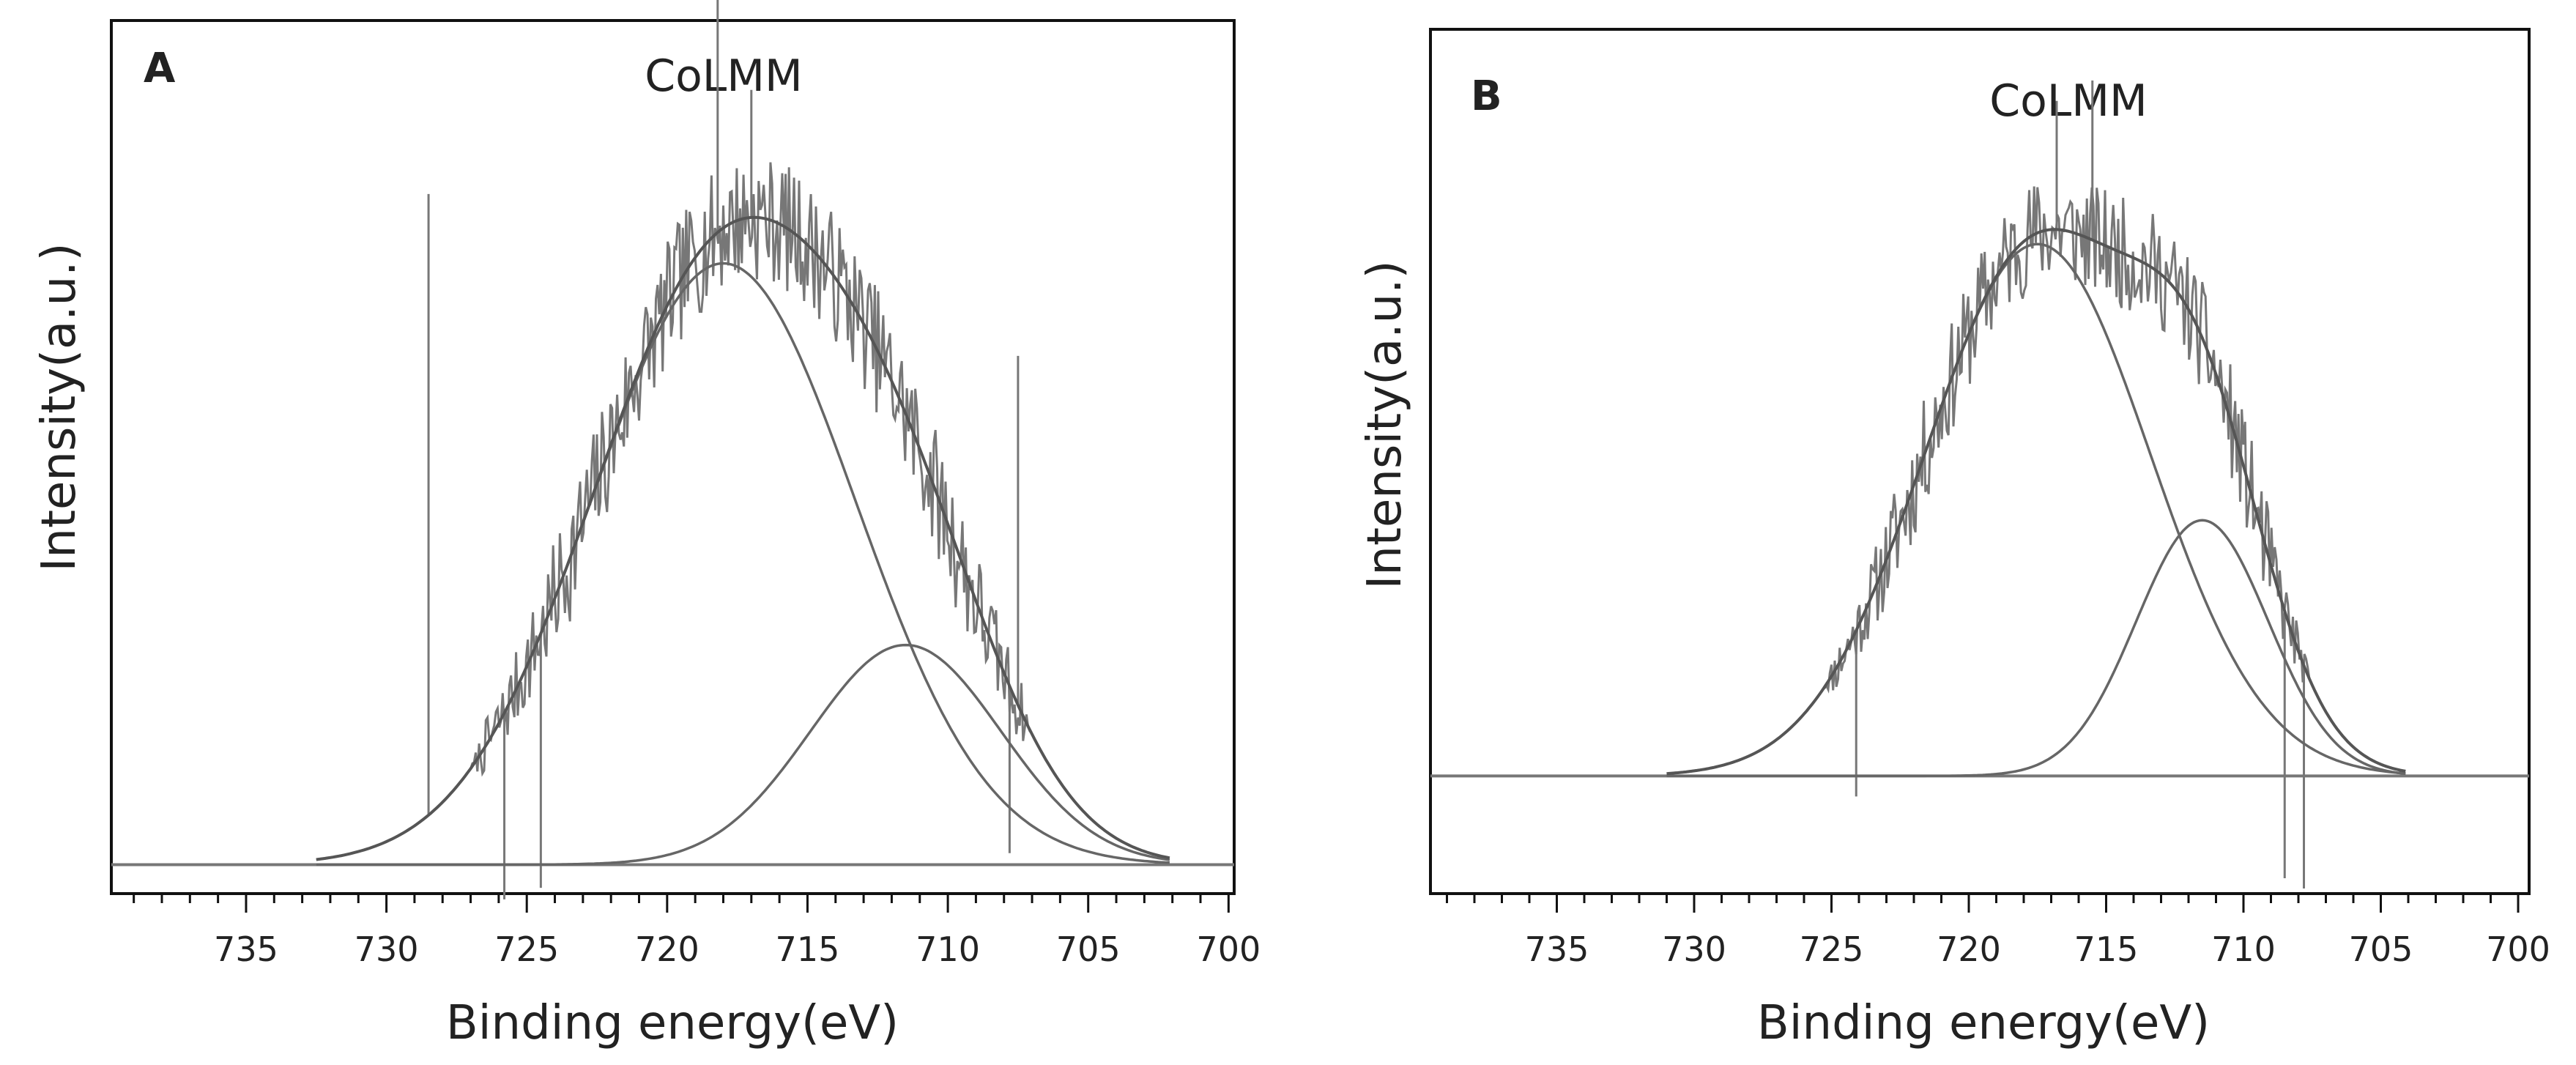  Describe the element at coordinates (1486, 96) in the screenshot. I see `panel-label: B` at that location.